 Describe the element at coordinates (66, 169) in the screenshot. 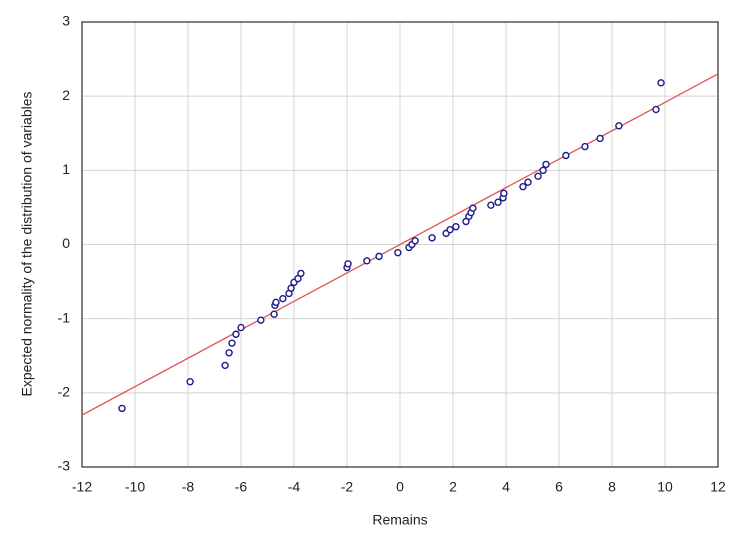

I see `y-tick-label: 1` at that location.